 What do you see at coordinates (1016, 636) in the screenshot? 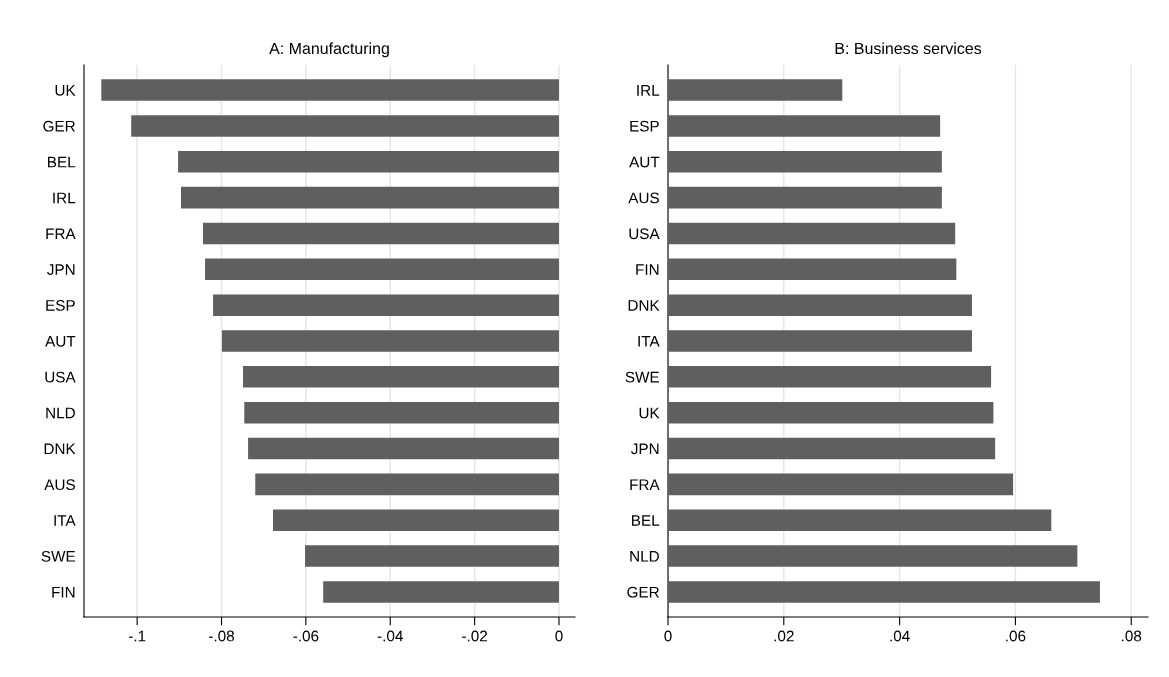
I see `x-tick-label: .06` at bounding box center [1016, 636].